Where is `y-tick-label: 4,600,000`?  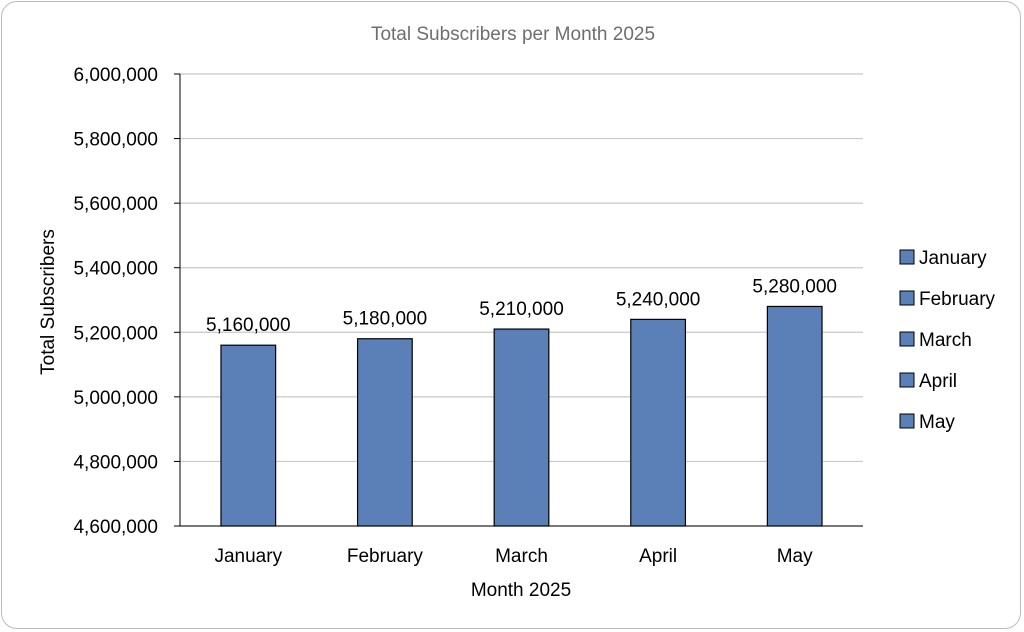
y-tick-label: 4,600,000 is located at coordinates (115, 527).